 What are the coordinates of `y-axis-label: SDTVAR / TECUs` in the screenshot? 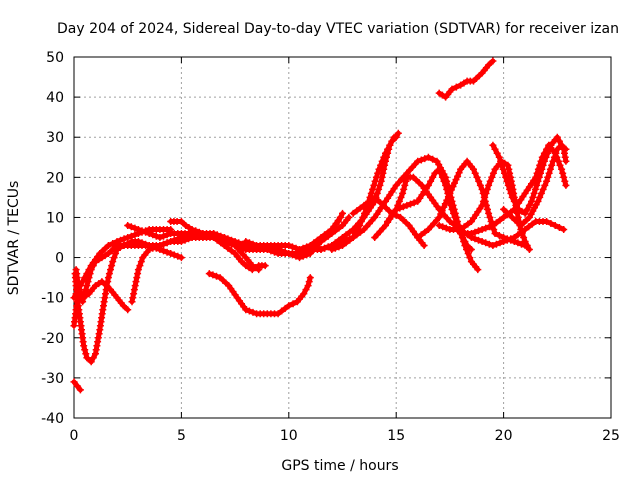 It's located at (14, 238).